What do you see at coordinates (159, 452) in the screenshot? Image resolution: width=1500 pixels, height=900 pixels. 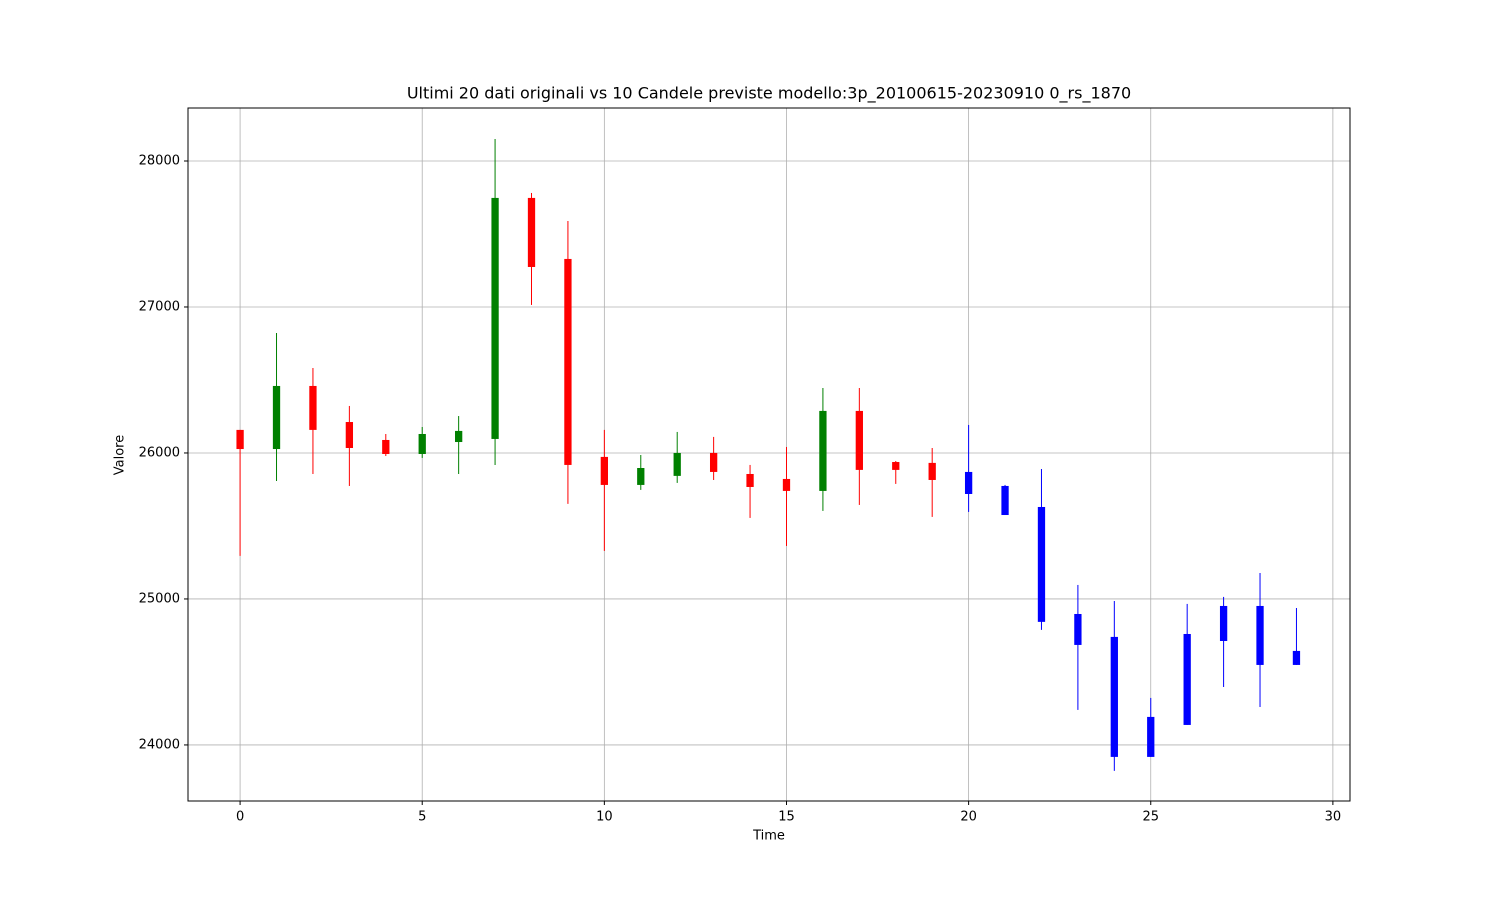 I see `y-tick-label: 26000` at bounding box center [159, 452].